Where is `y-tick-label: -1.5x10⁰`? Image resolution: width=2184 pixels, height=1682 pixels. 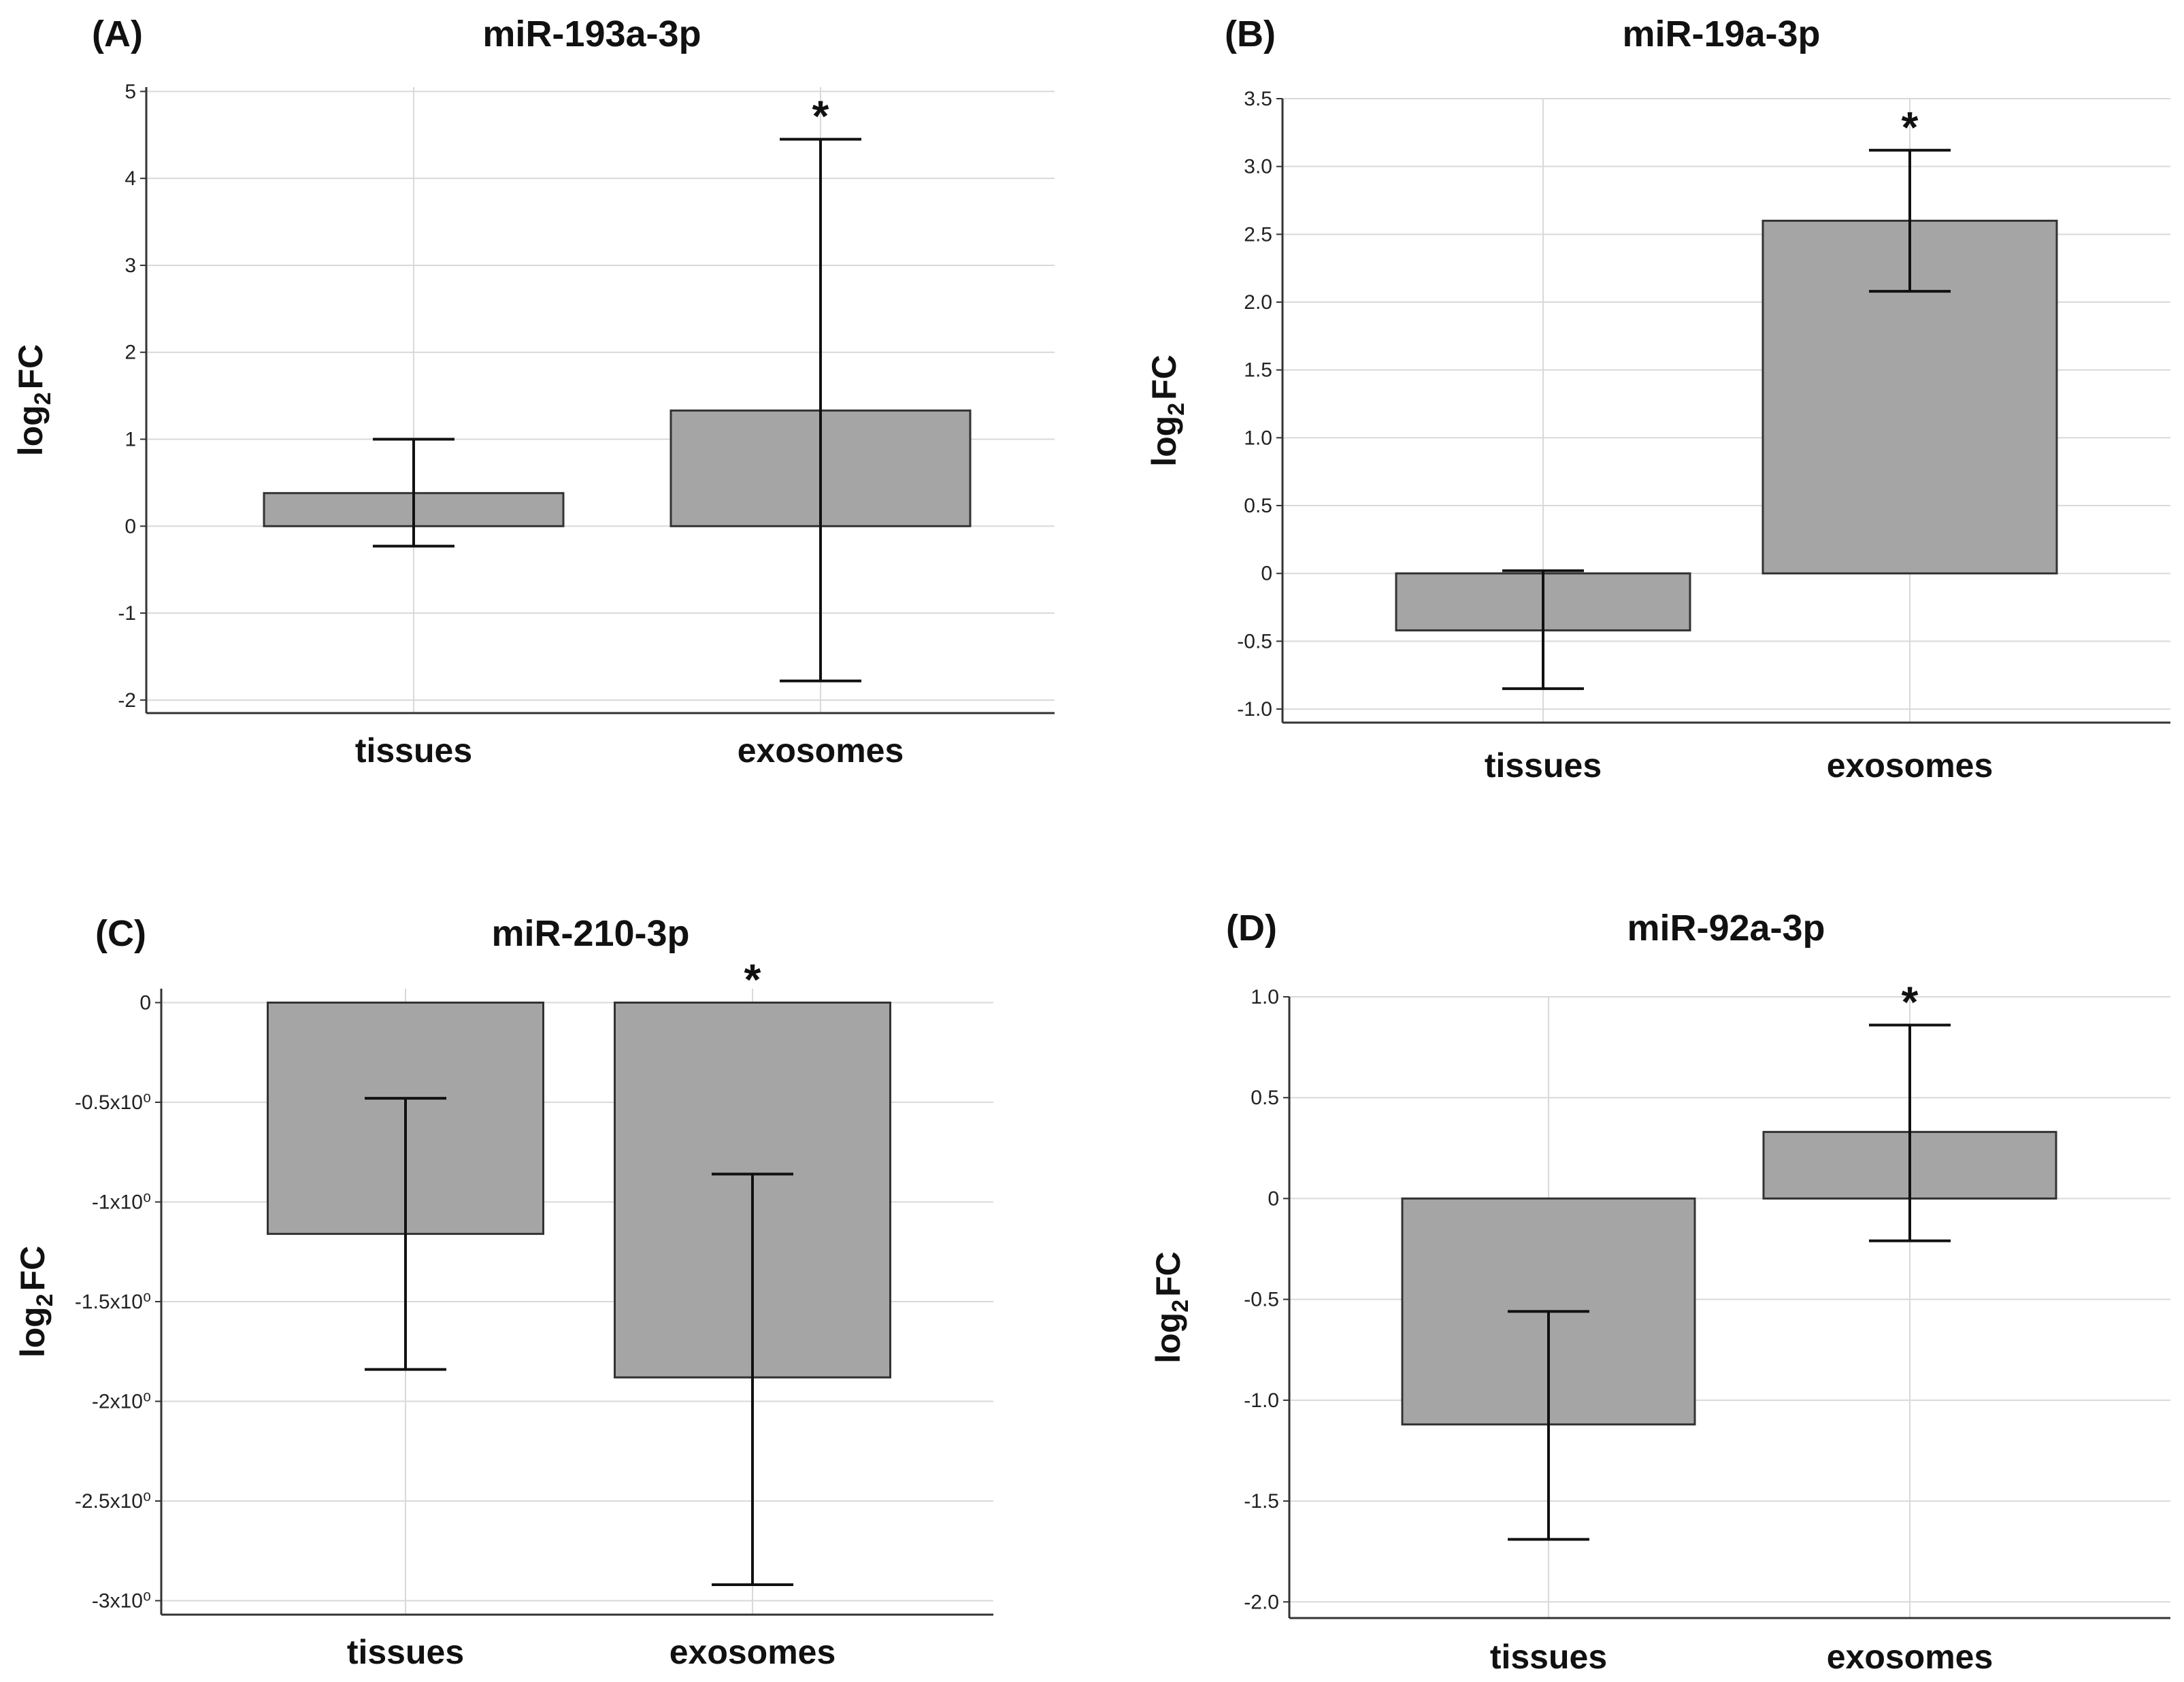 y-tick-label: -1.5x10⁰ is located at coordinates (113, 1302).